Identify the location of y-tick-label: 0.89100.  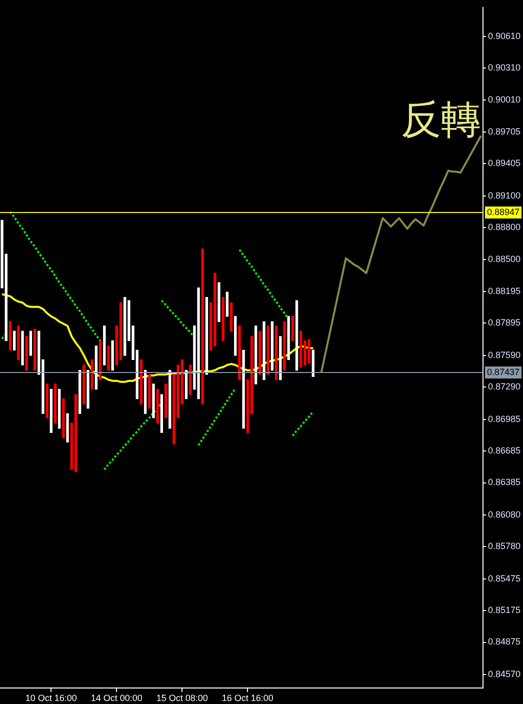
(504, 195).